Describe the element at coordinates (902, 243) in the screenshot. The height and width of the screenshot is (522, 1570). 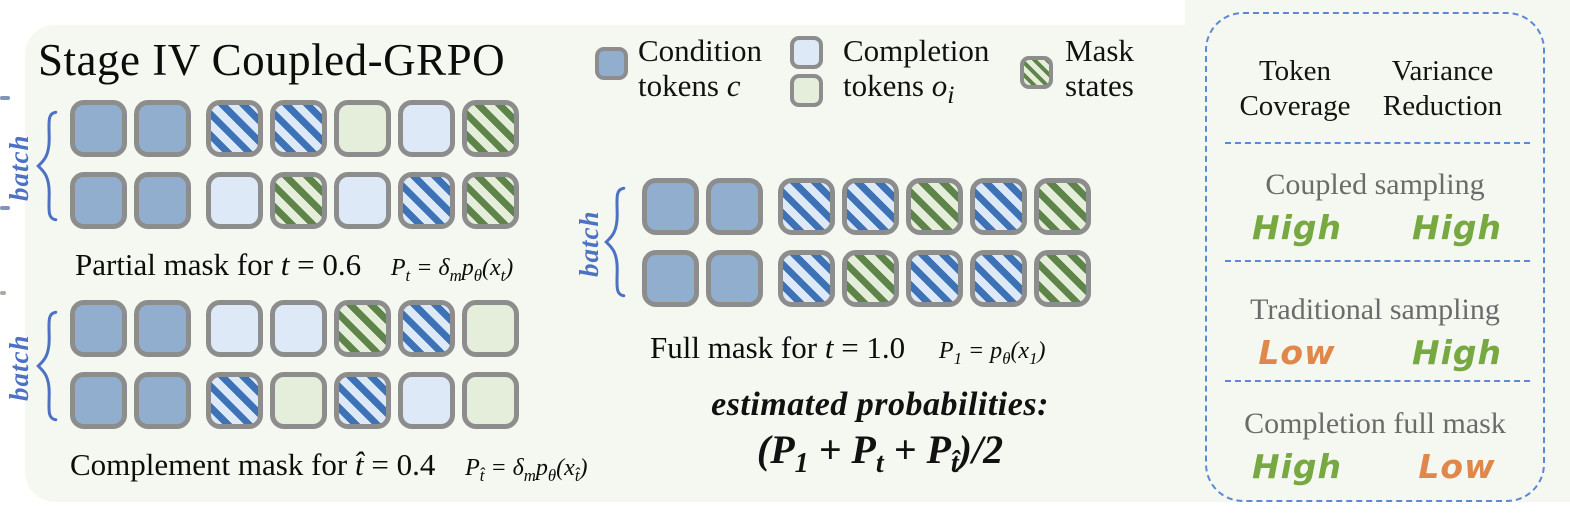
I see `full-mask-grid` at that location.